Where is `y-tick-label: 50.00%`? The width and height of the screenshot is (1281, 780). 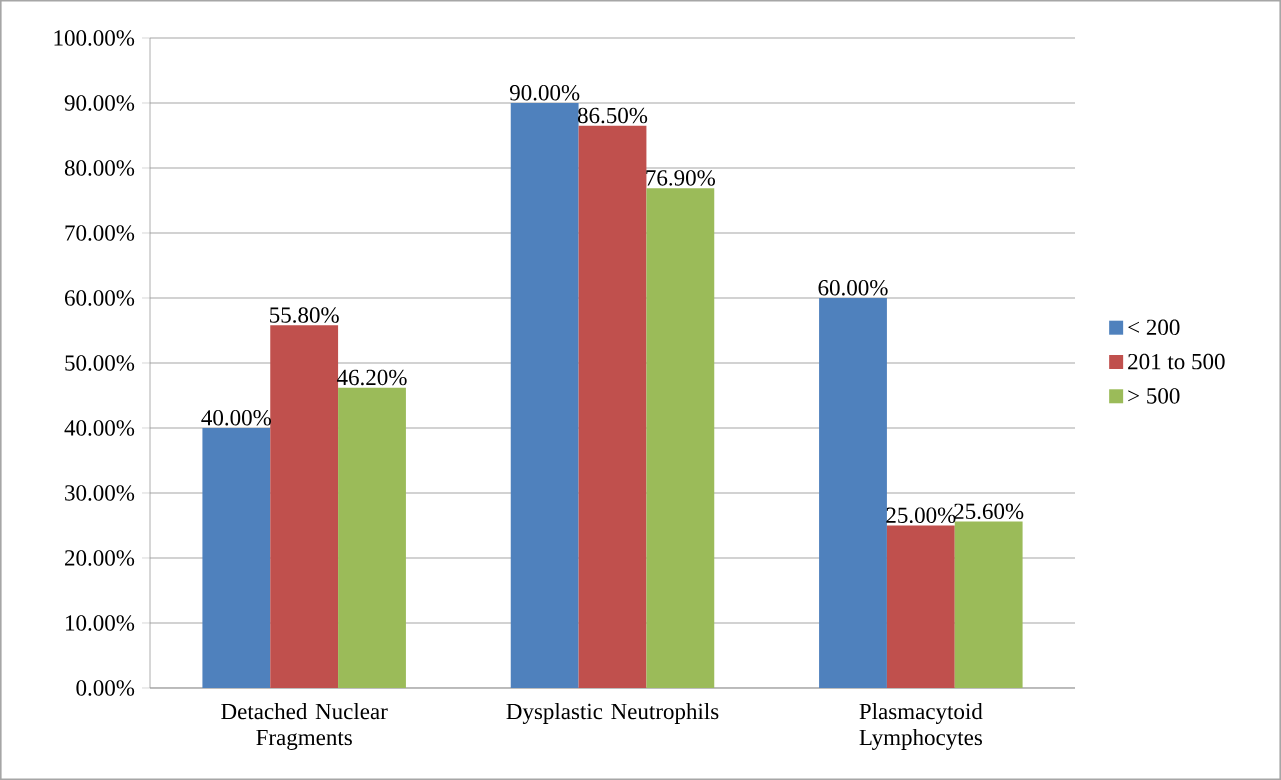
y-tick-label: 50.00% is located at coordinates (100, 363).